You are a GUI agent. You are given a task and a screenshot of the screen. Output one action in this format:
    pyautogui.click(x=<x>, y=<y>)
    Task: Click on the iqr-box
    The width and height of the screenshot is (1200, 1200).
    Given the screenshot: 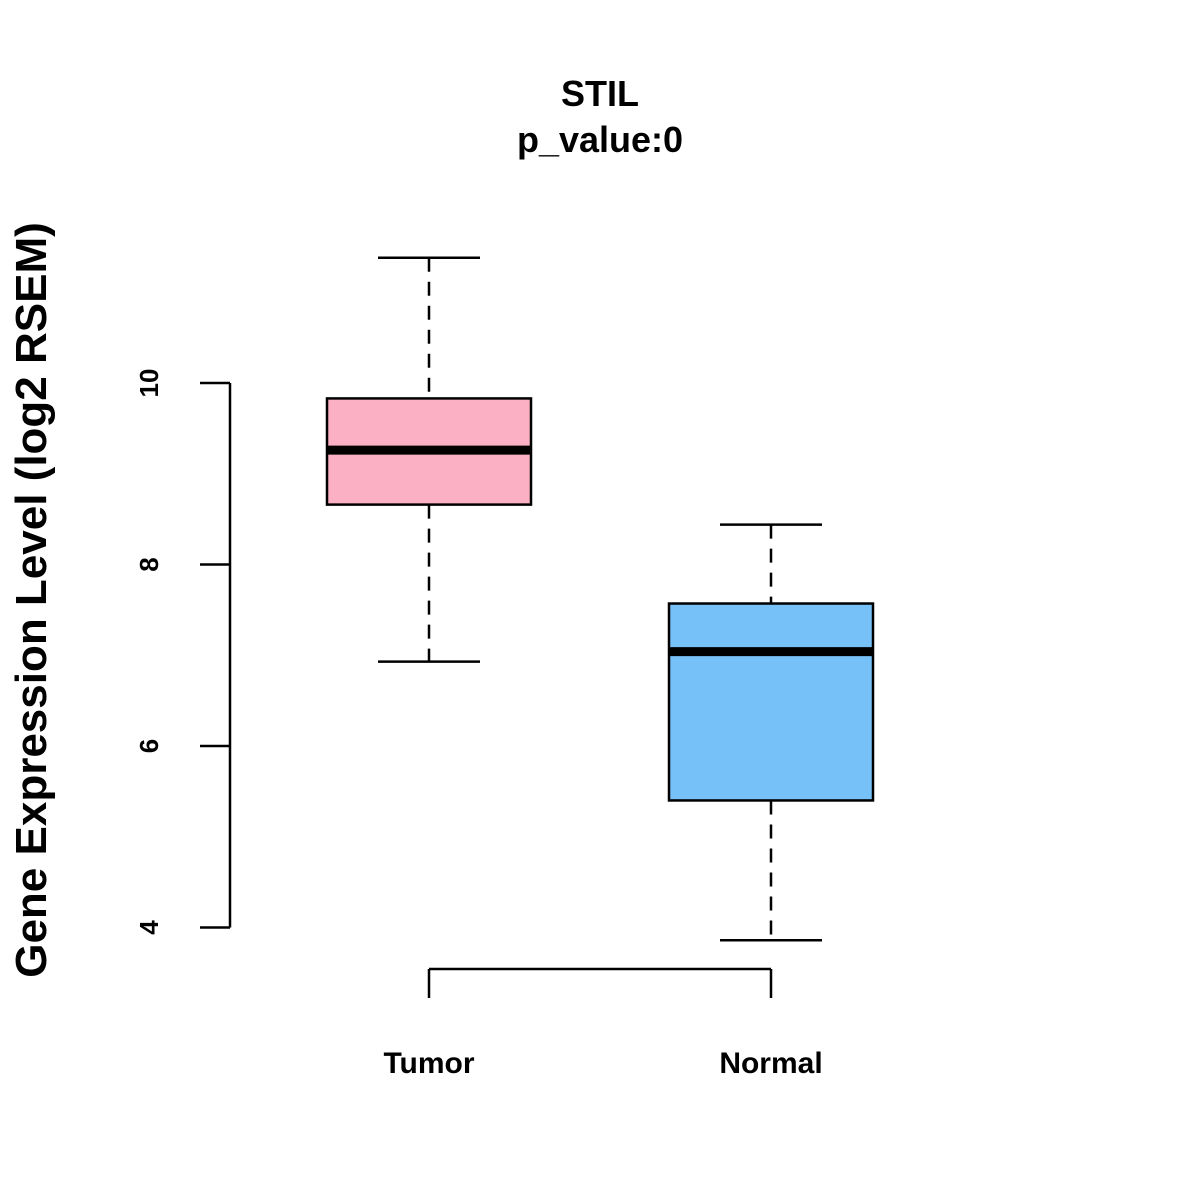 What is the action you would take?
    pyautogui.click(x=771, y=702)
    